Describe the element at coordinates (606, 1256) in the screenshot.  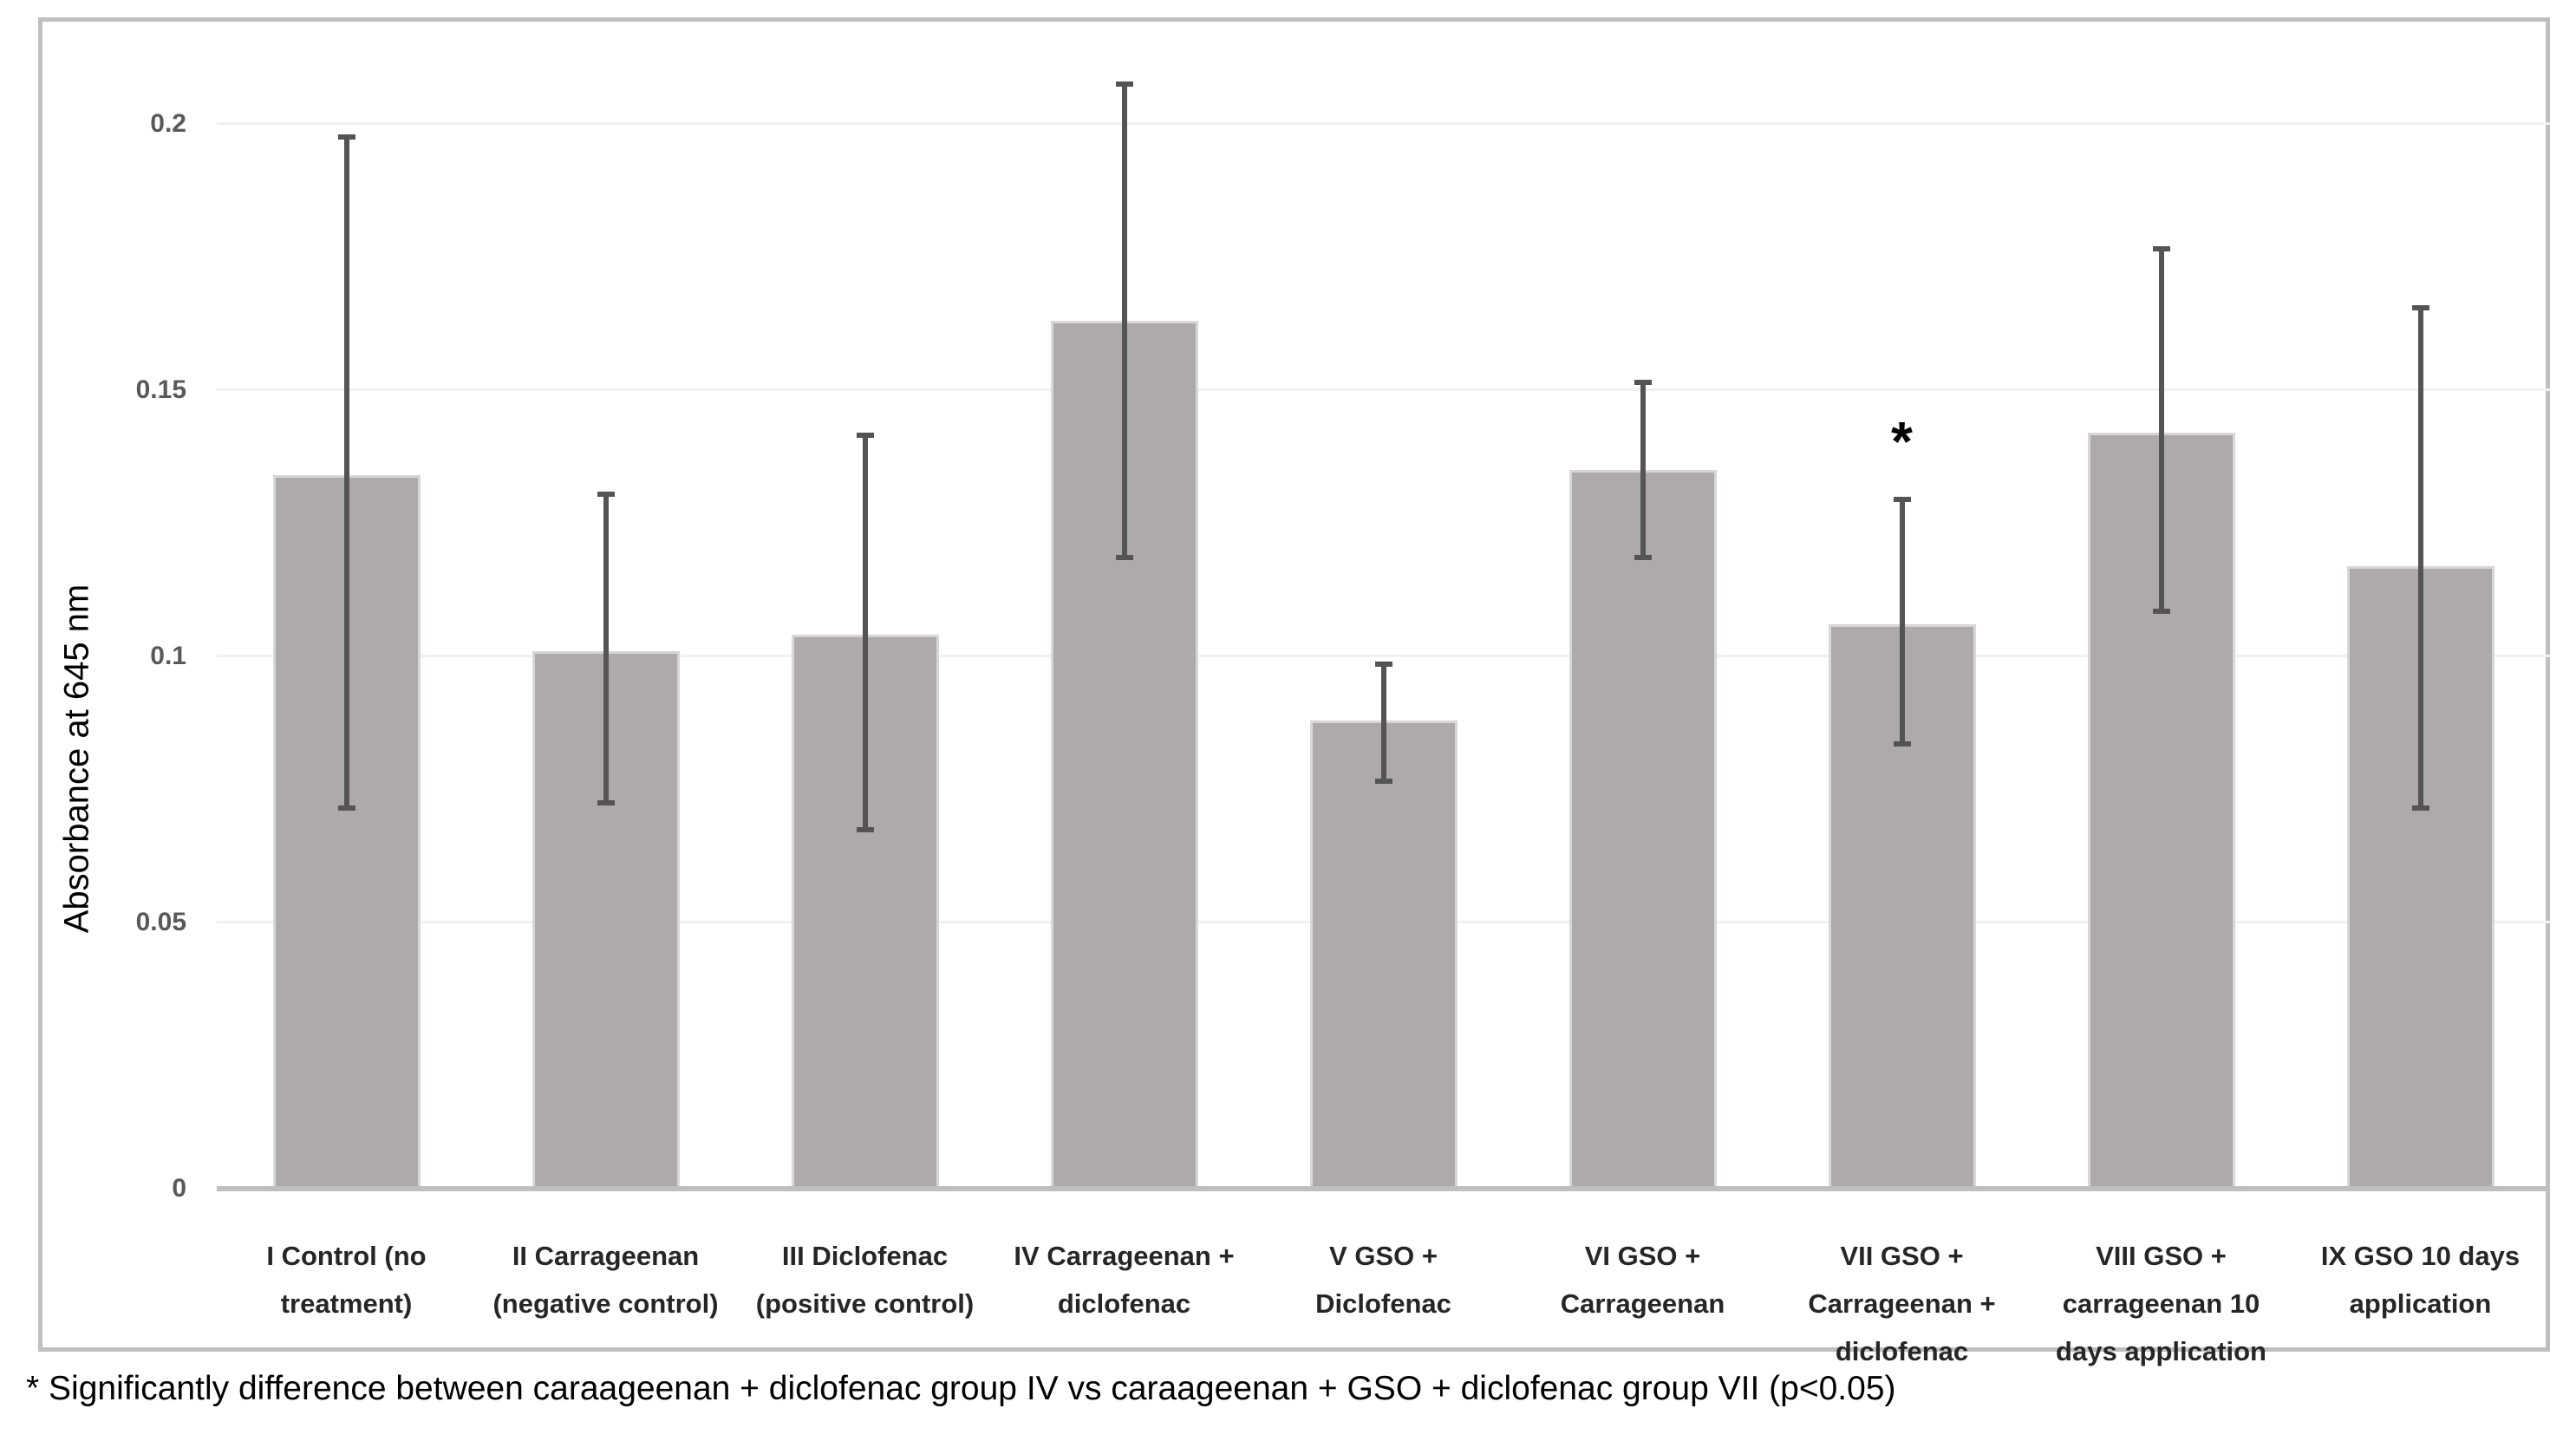
I see `category-label-line: II Carrageenan` at that location.